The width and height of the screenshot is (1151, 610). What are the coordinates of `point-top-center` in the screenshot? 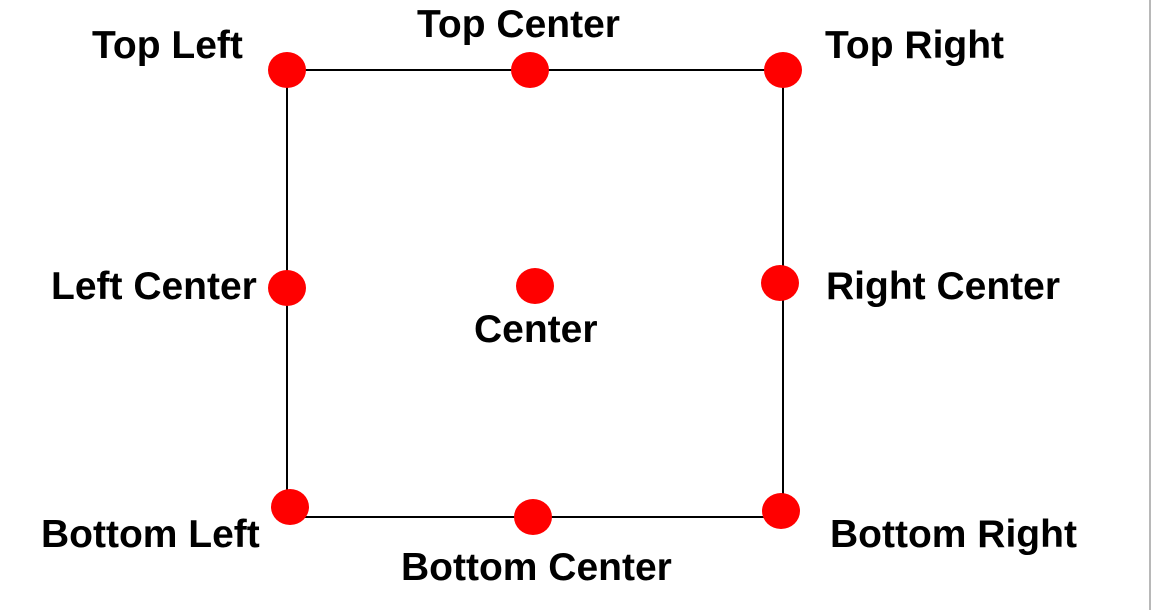 It's located at (530, 70).